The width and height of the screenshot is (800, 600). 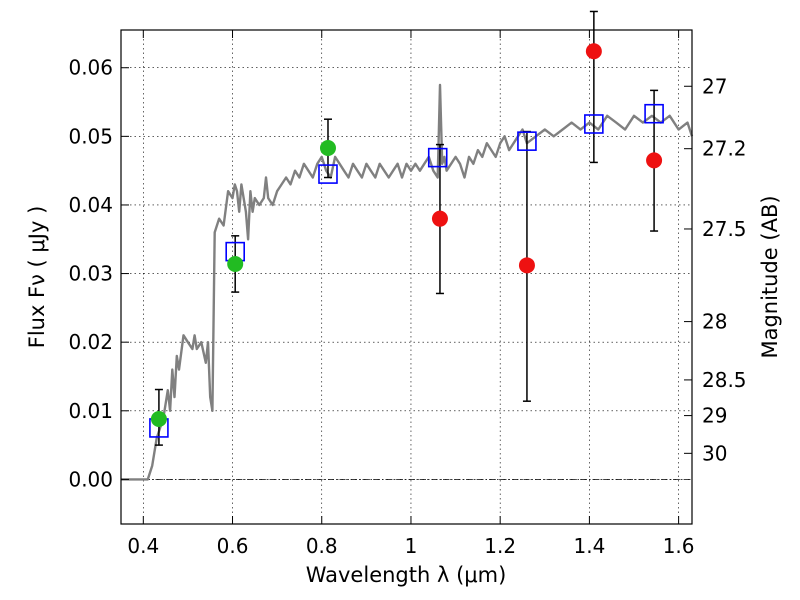 What do you see at coordinates (714, 416) in the screenshot?
I see `right-tick-label: 29` at bounding box center [714, 416].